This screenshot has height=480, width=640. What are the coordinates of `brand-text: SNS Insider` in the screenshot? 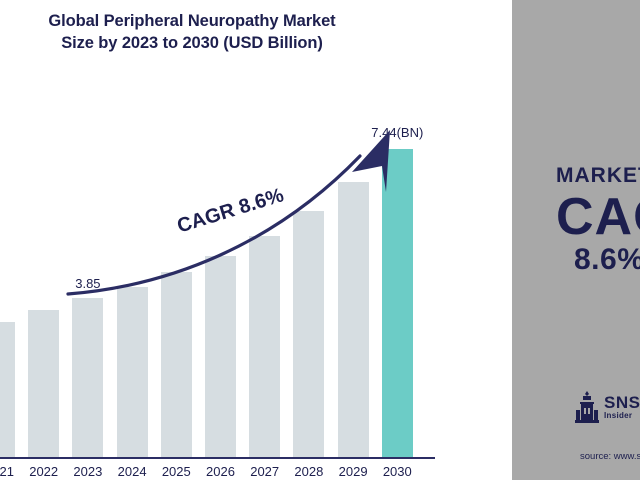 It's located at (622, 407).